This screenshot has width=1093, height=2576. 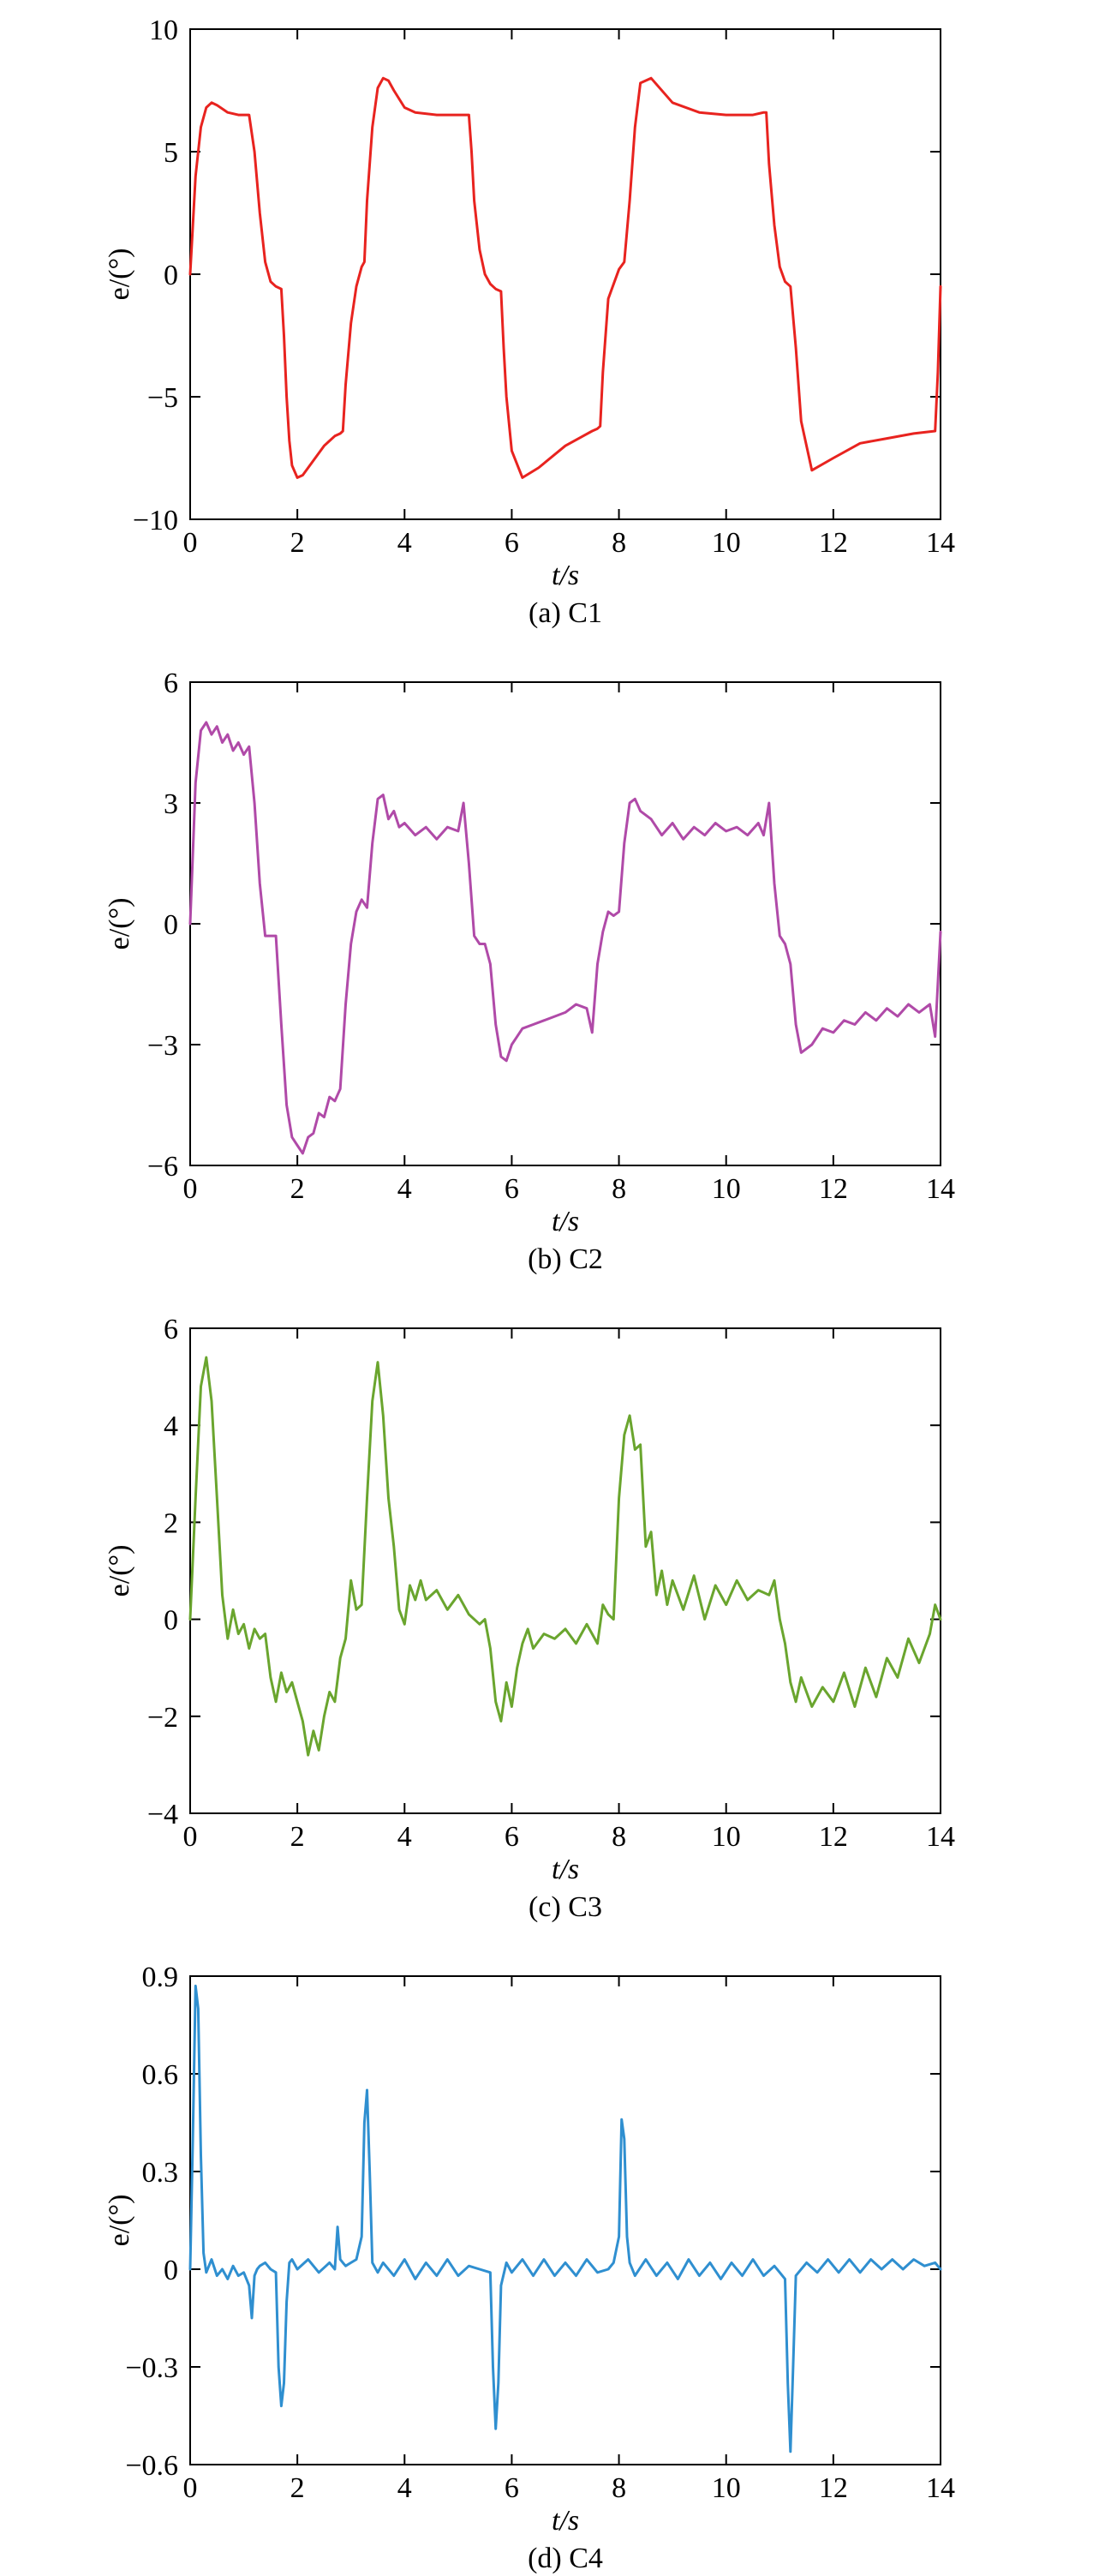 I want to click on y-tick-label: 3, so click(x=171, y=804).